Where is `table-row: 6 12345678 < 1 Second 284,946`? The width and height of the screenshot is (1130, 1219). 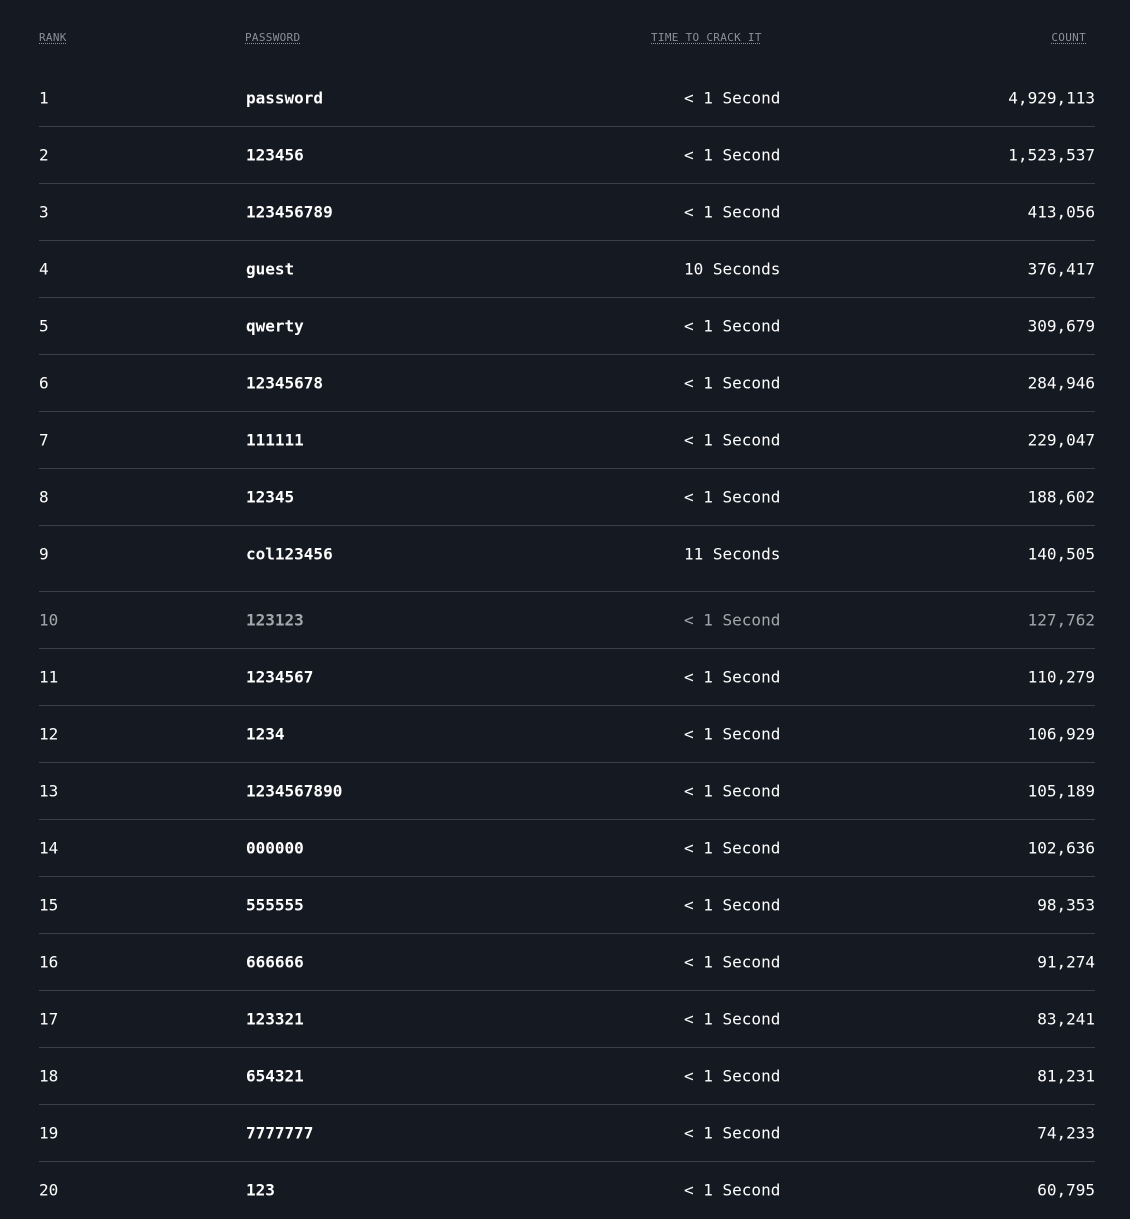 table-row: 6 12345678 < 1 Second 284,946 is located at coordinates (567, 383).